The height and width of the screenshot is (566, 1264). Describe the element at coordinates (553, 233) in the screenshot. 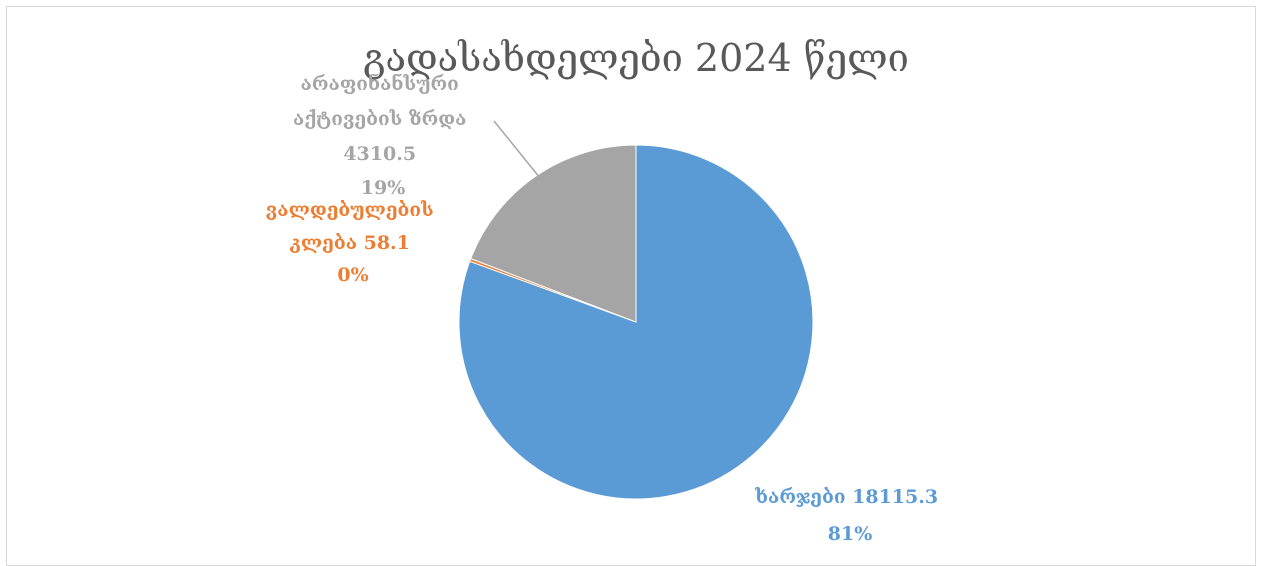

I see `pie-slice-nonfinancial-assets` at that location.